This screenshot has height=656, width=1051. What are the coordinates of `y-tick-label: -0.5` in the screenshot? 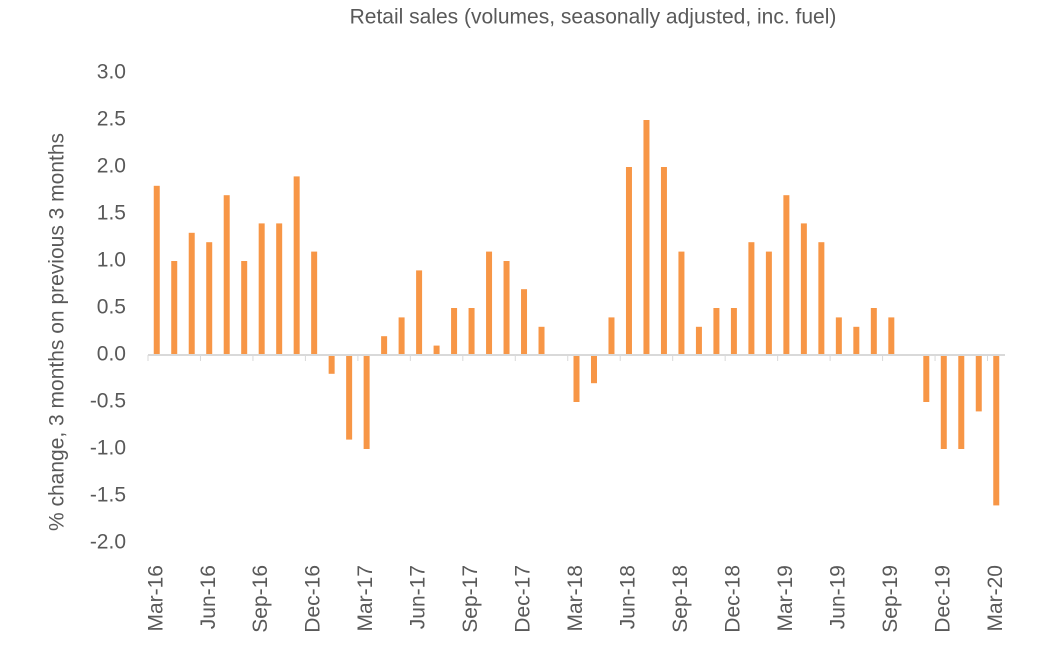 It's located at (108, 401).